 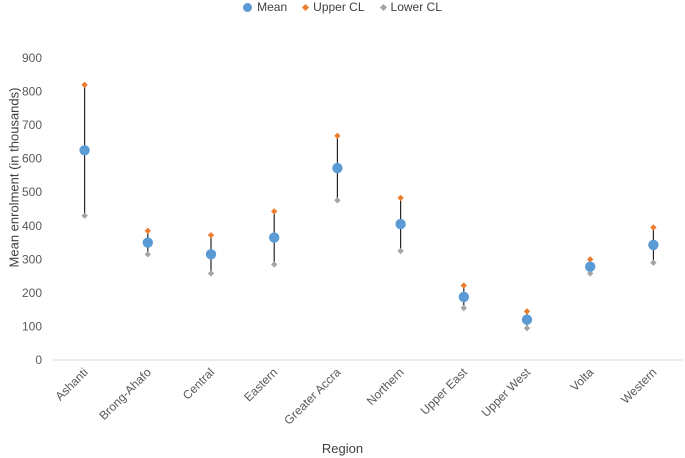 I want to click on x-tick-label: Ashanti, so click(x=72, y=384).